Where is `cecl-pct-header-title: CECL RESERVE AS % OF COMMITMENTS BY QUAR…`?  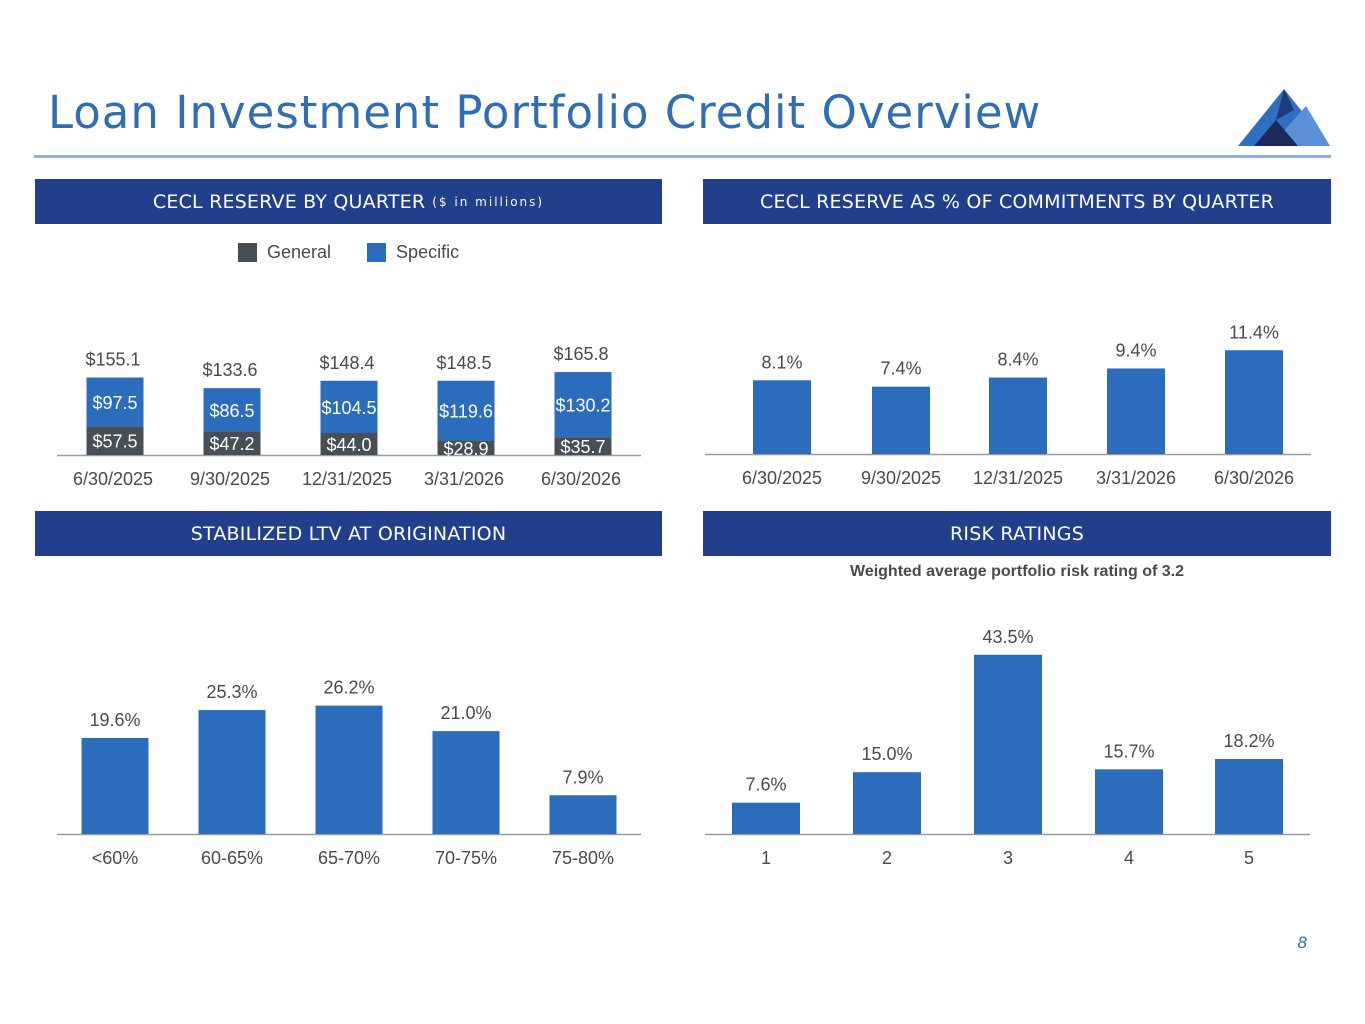
cecl-pct-header-title: CECL RESERVE AS % OF COMMITMENTS BY QUAR… is located at coordinates (1017, 201).